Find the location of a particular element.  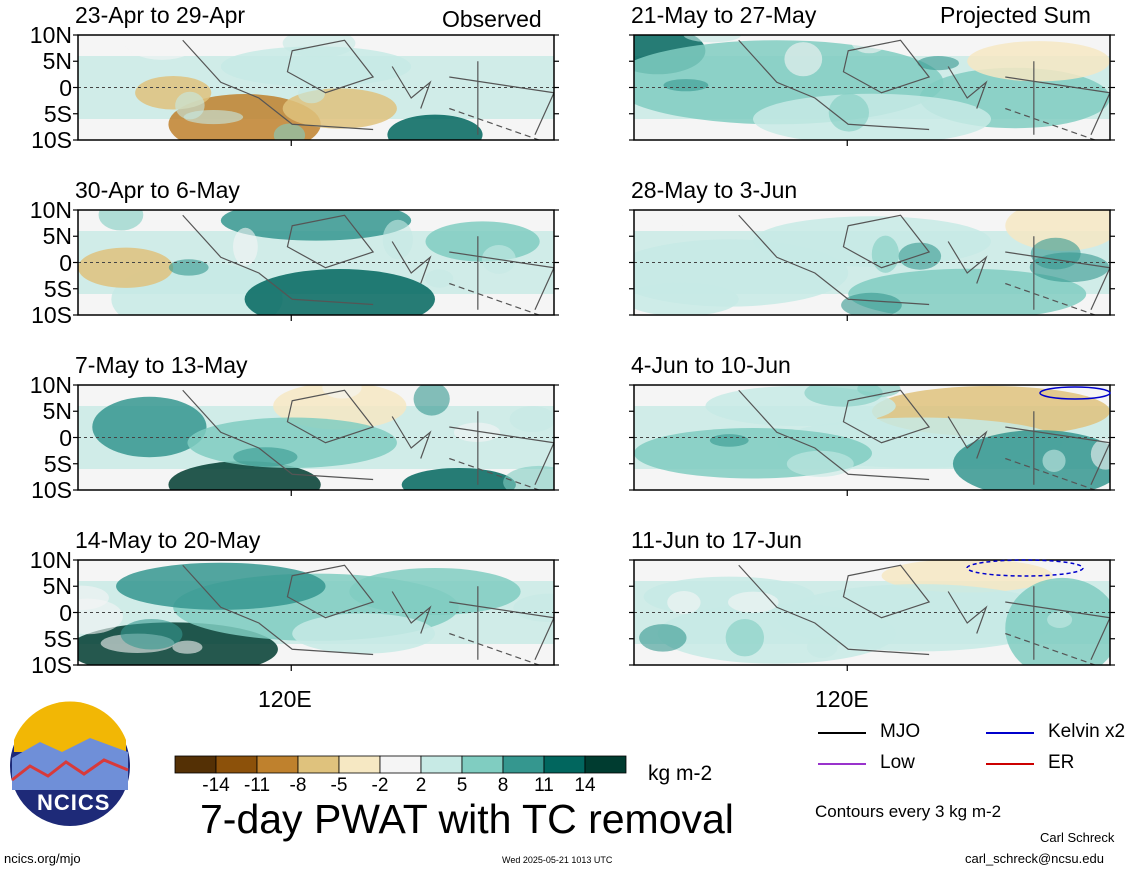

y-tick-label: 5S is located at coordinates (57, 463).